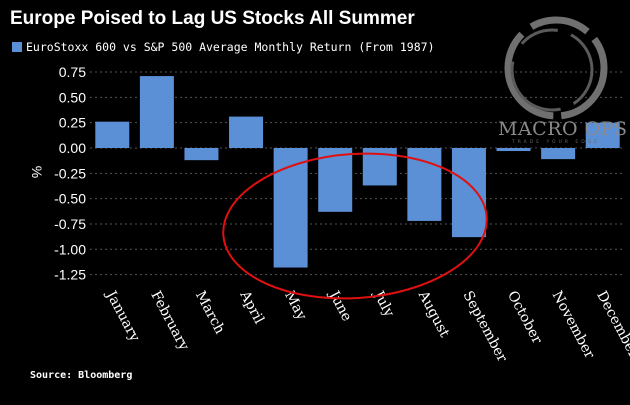 The height and width of the screenshot is (405, 630). What do you see at coordinates (484, 326) in the screenshot?
I see `x-tick-label: September` at bounding box center [484, 326].